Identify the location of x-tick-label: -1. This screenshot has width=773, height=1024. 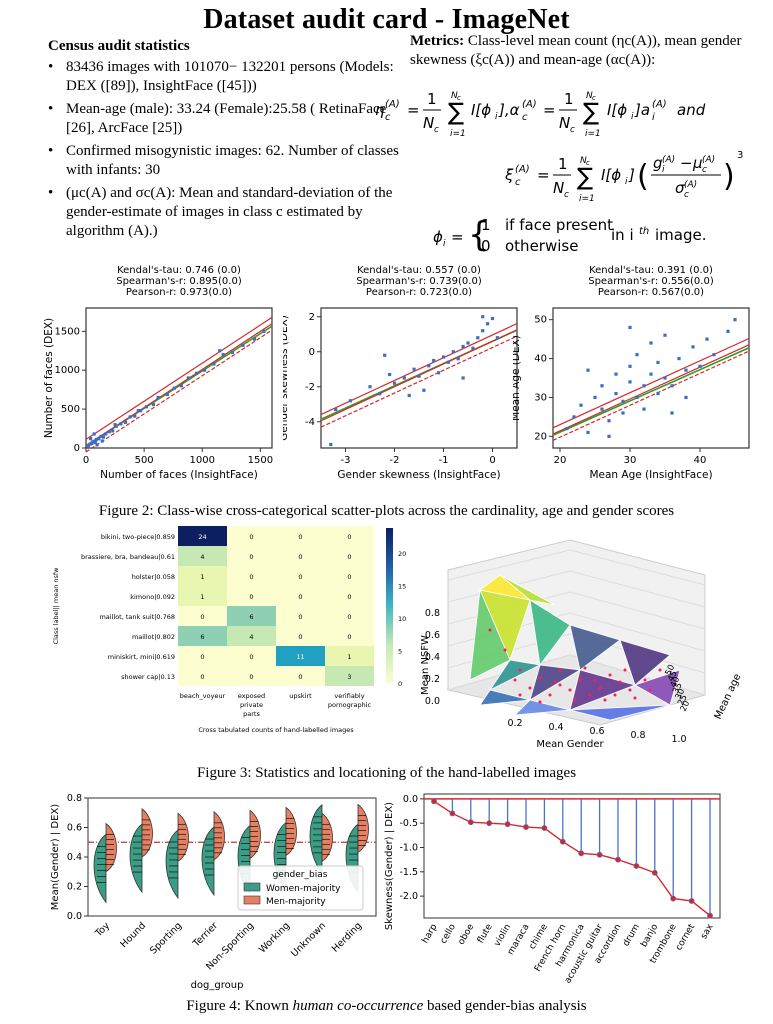
(444, 460).